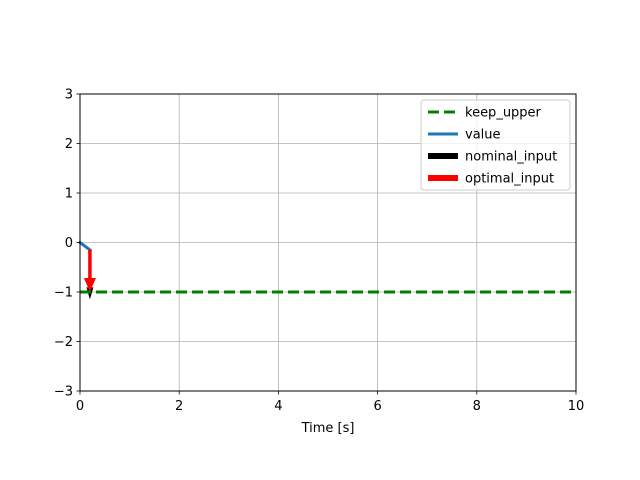 Image resolution: width=640 pixels, height=480 pixels. I want to click on x-tick-label: 0, so click(80, 406).